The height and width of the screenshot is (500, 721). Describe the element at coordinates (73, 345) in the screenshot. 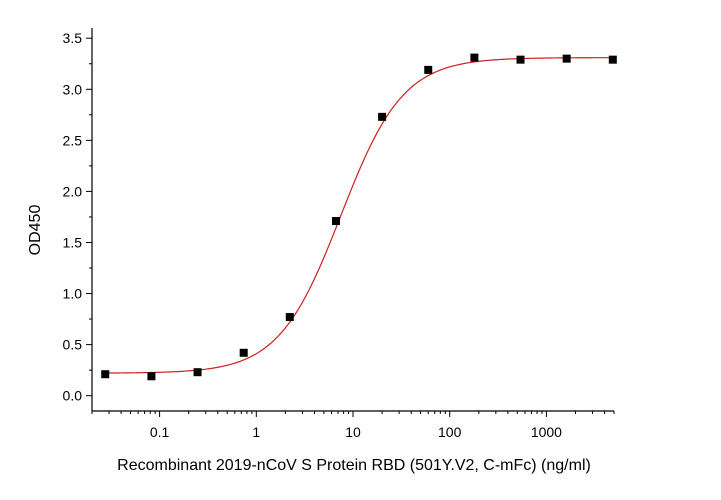

I see `y-tick-label: 0.5` at that location.